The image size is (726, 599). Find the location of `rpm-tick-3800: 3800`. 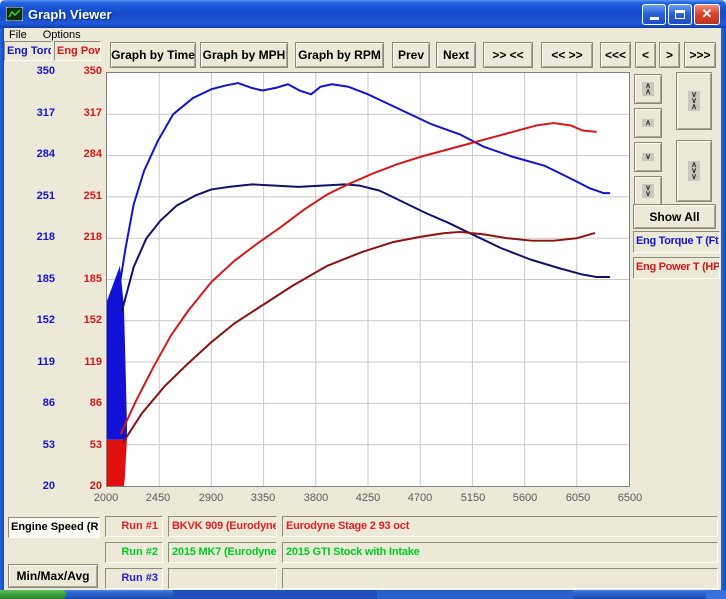

rpm-tick-3800: 3800 is located at coordinates (316, 498).